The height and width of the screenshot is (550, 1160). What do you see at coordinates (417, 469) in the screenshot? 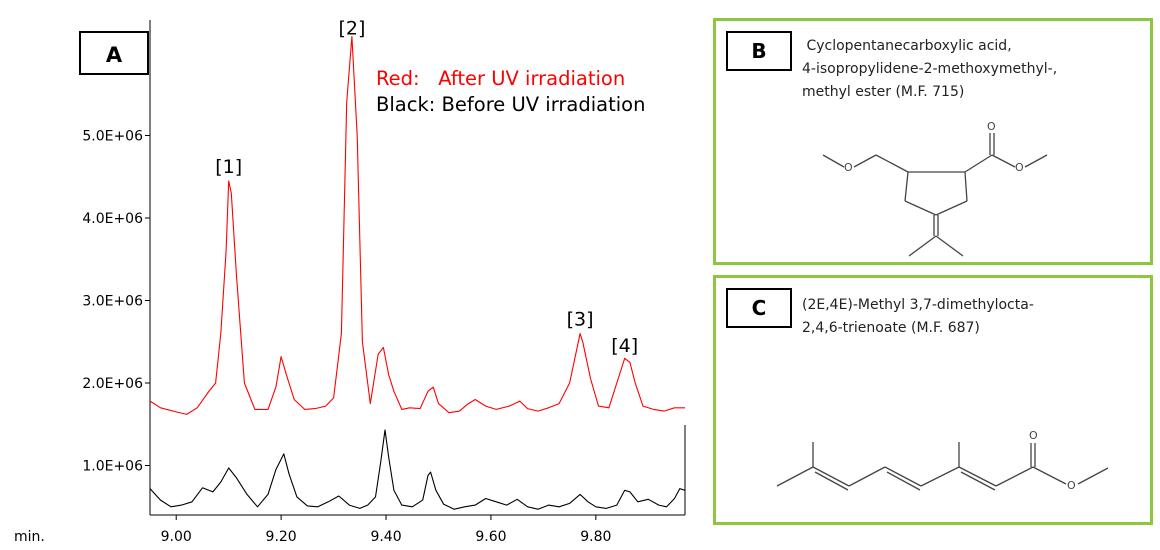
I see `series-line-before-uv` at bounding box center [417, 469].